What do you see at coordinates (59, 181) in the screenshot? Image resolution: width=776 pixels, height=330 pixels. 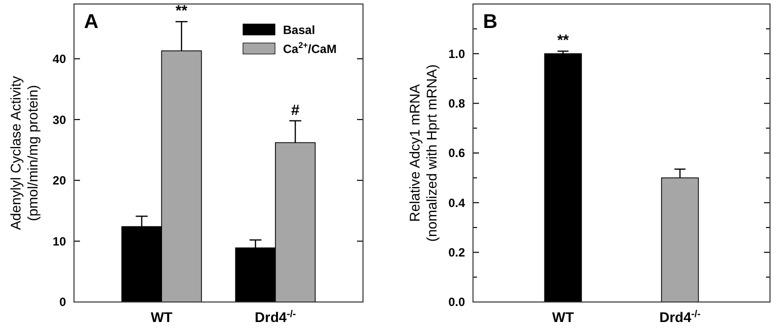 I see `y-tick-label: 20` at bounding box center [59, 181].